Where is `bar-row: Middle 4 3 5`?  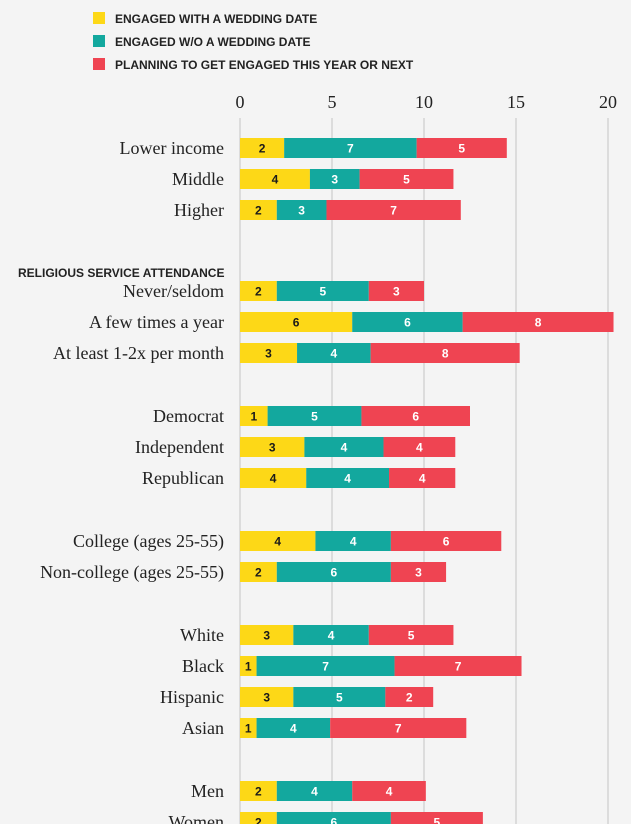 bar-row: Middle 4 3 5 is located at coordinates (313, 179).